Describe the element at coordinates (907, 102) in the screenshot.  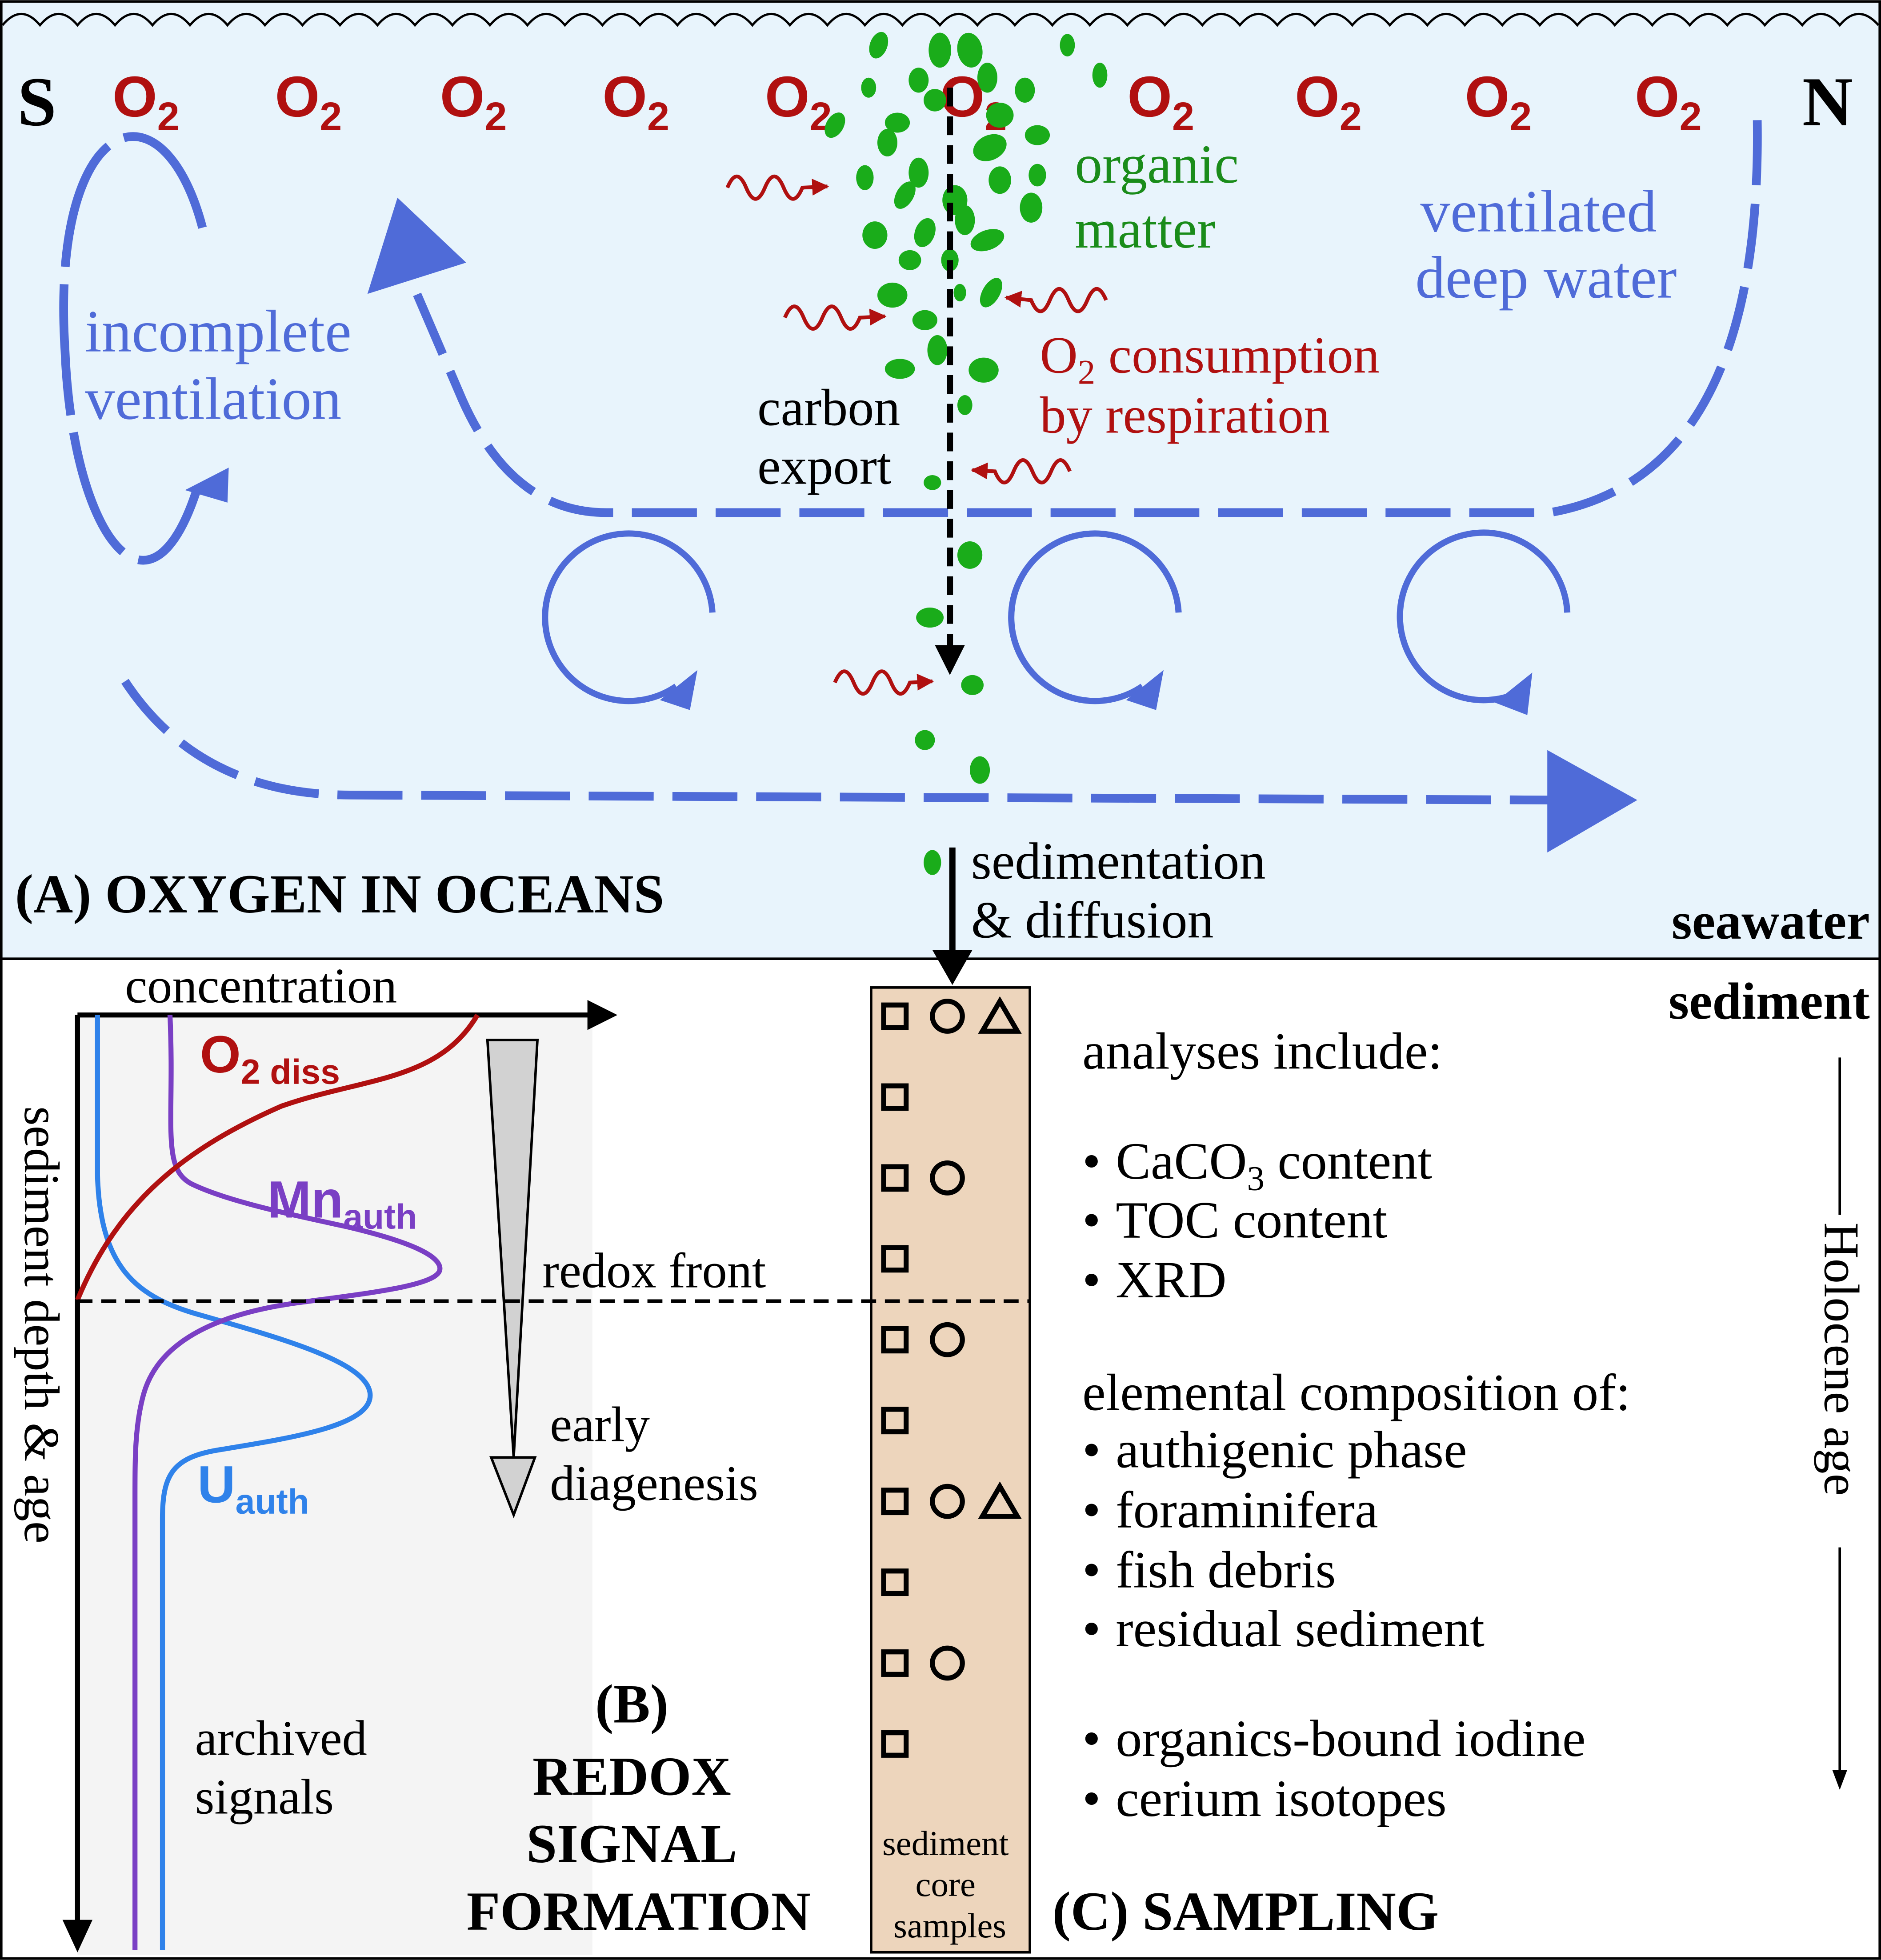
I see `surface-o2-row: O2 O2 O2 O2 O2 O2 O2 O2 O2 O2` at that location.